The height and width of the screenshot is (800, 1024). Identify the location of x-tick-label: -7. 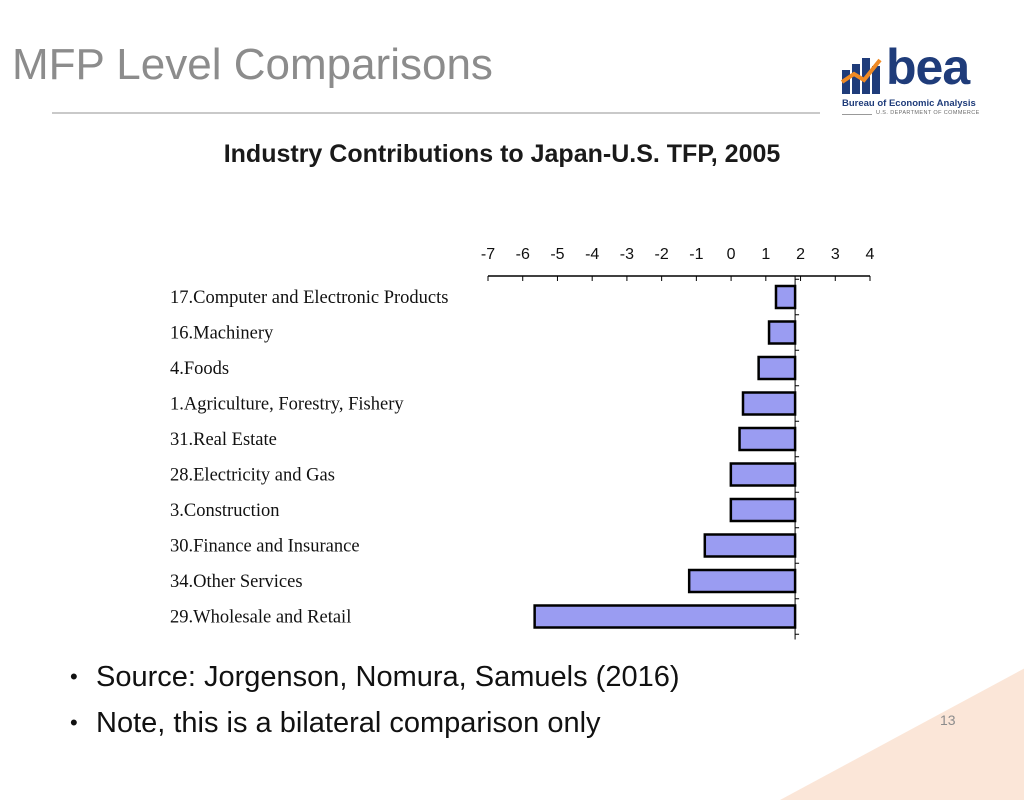
(488, 254).